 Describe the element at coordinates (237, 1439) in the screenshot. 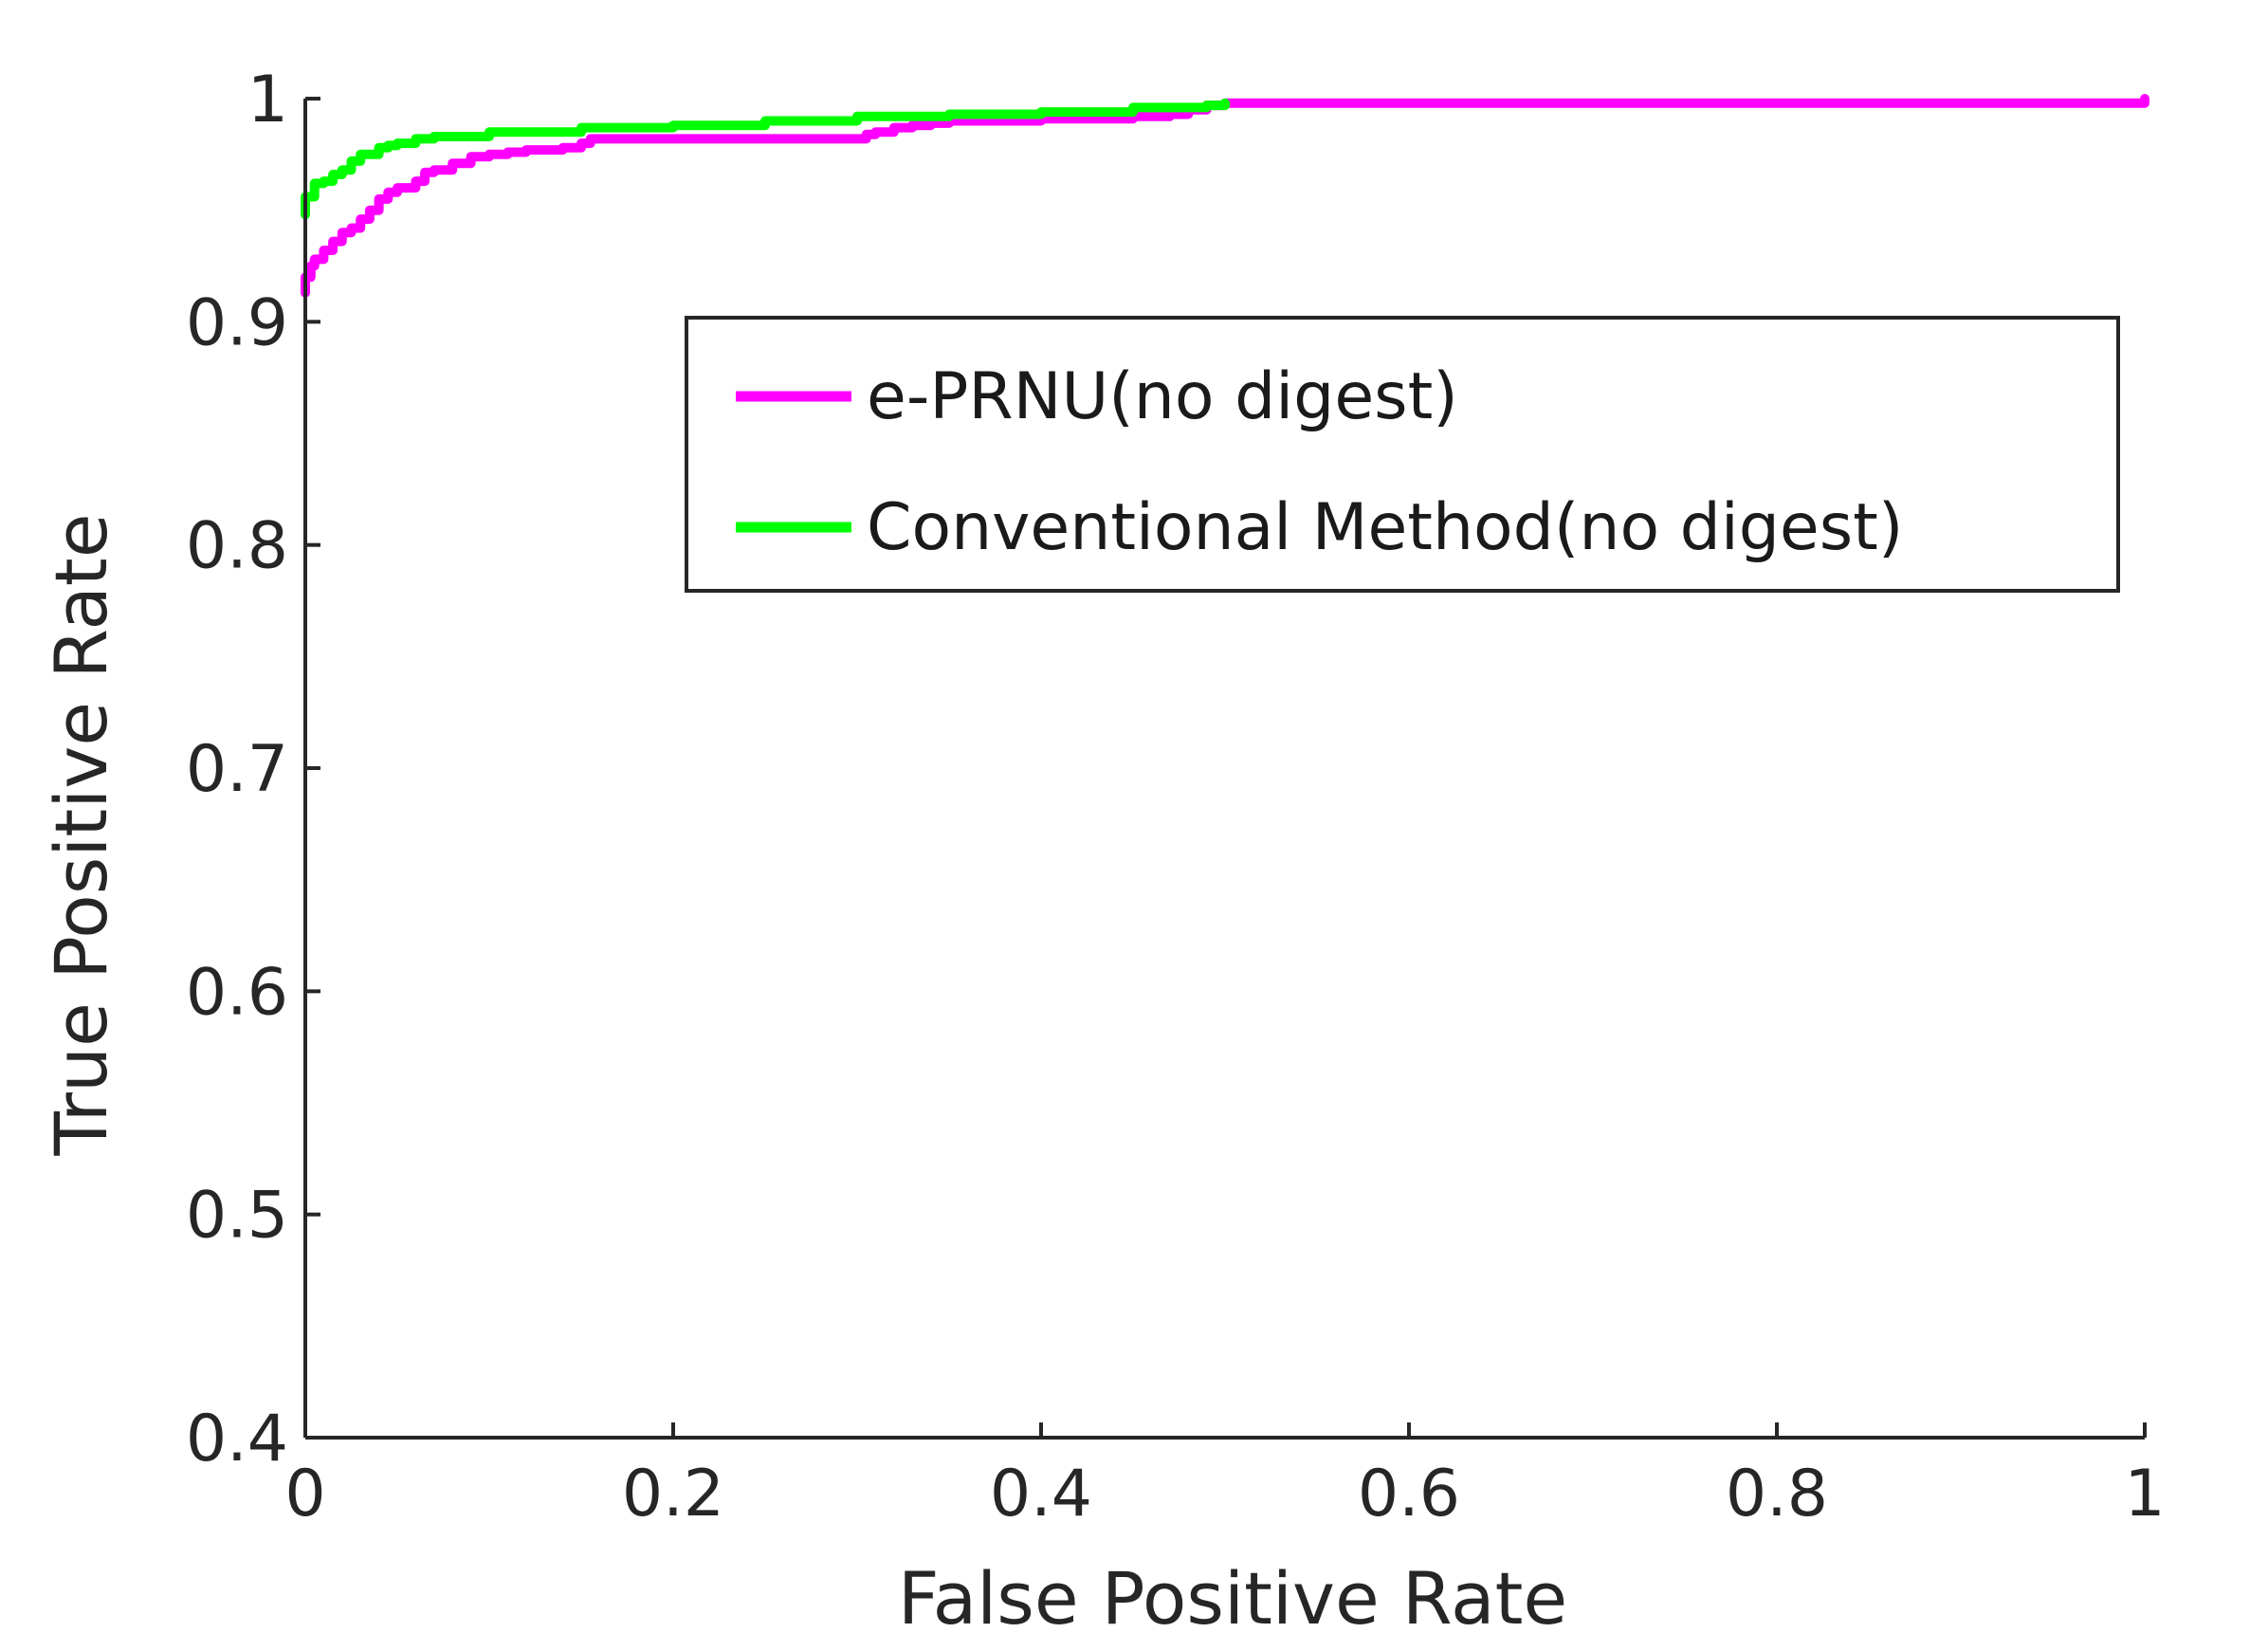

I see `y-tick-label: 0.4` at that location.